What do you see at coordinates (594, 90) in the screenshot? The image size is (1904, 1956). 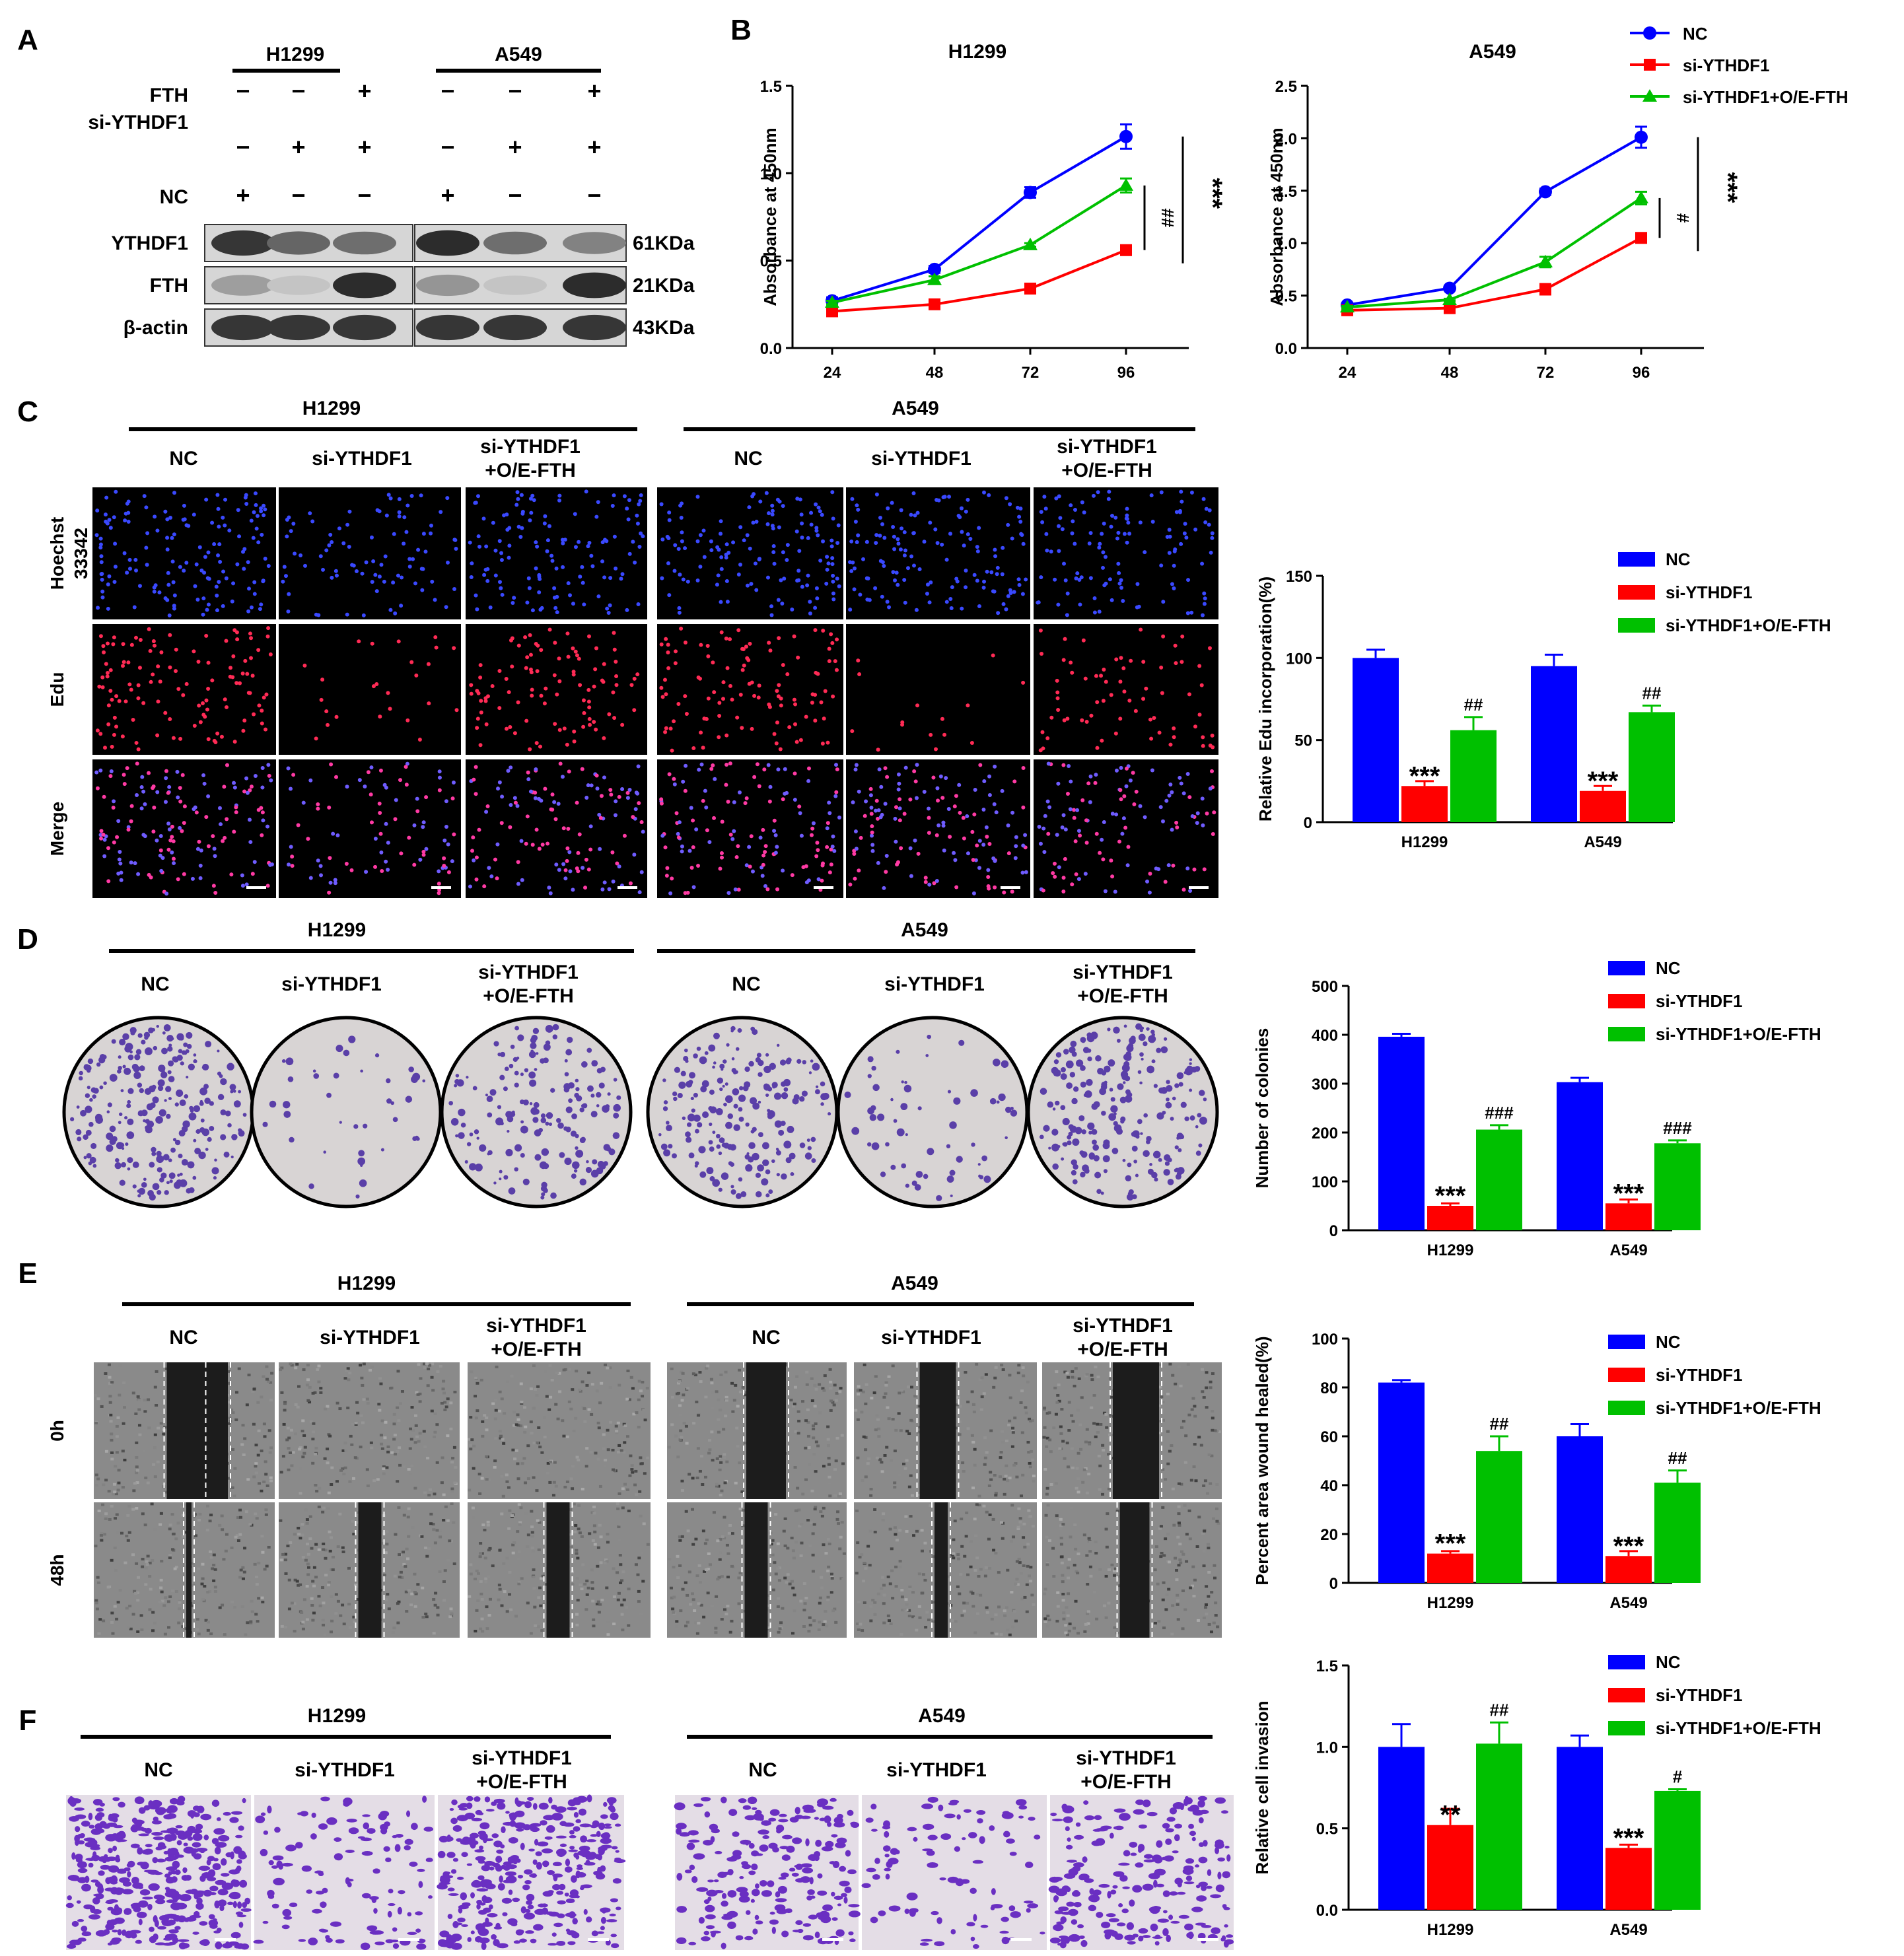 I see `sign: +` at bounding box center [594, 90].